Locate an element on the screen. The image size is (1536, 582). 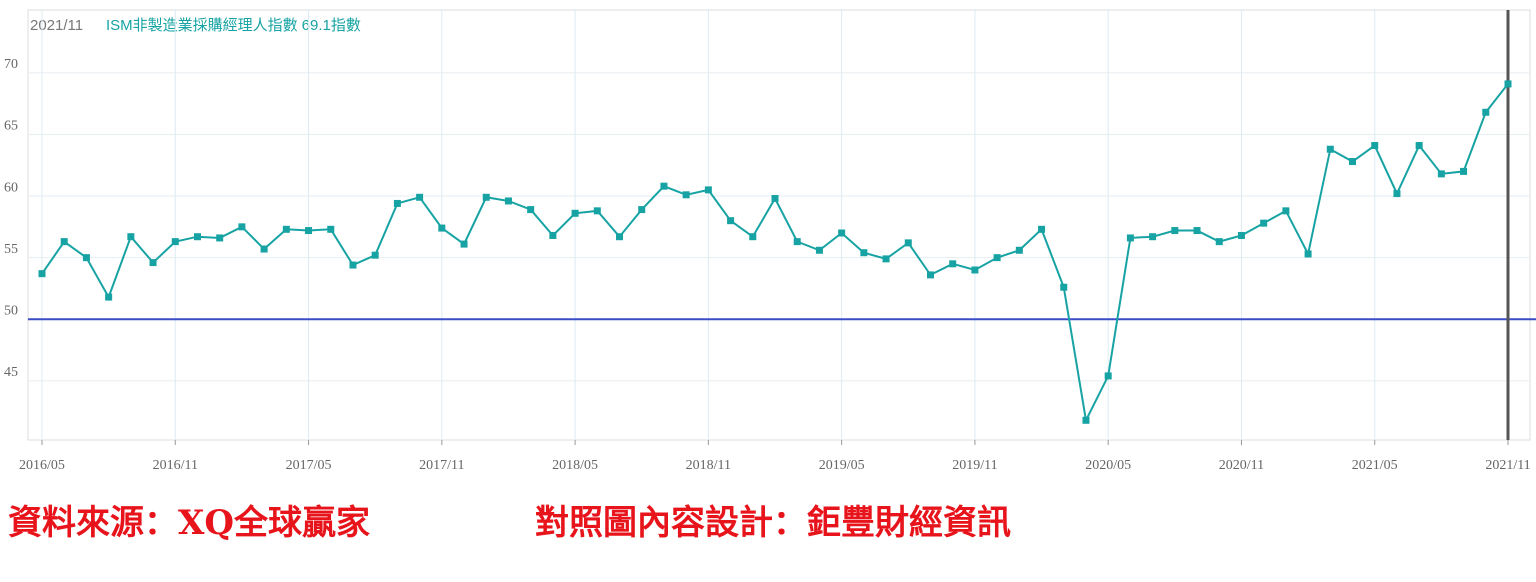
x-tick-label: 2019/11 is located at coordinates (974, 465).